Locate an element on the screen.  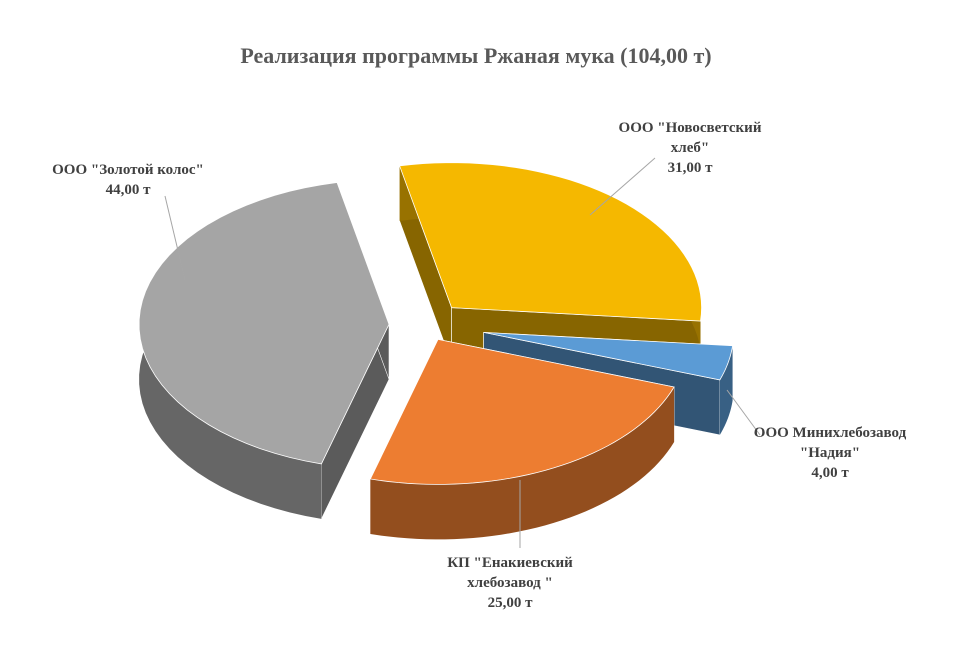
slice-label-line: ООО "Золотой колос" is located at coordinates (128, 170).